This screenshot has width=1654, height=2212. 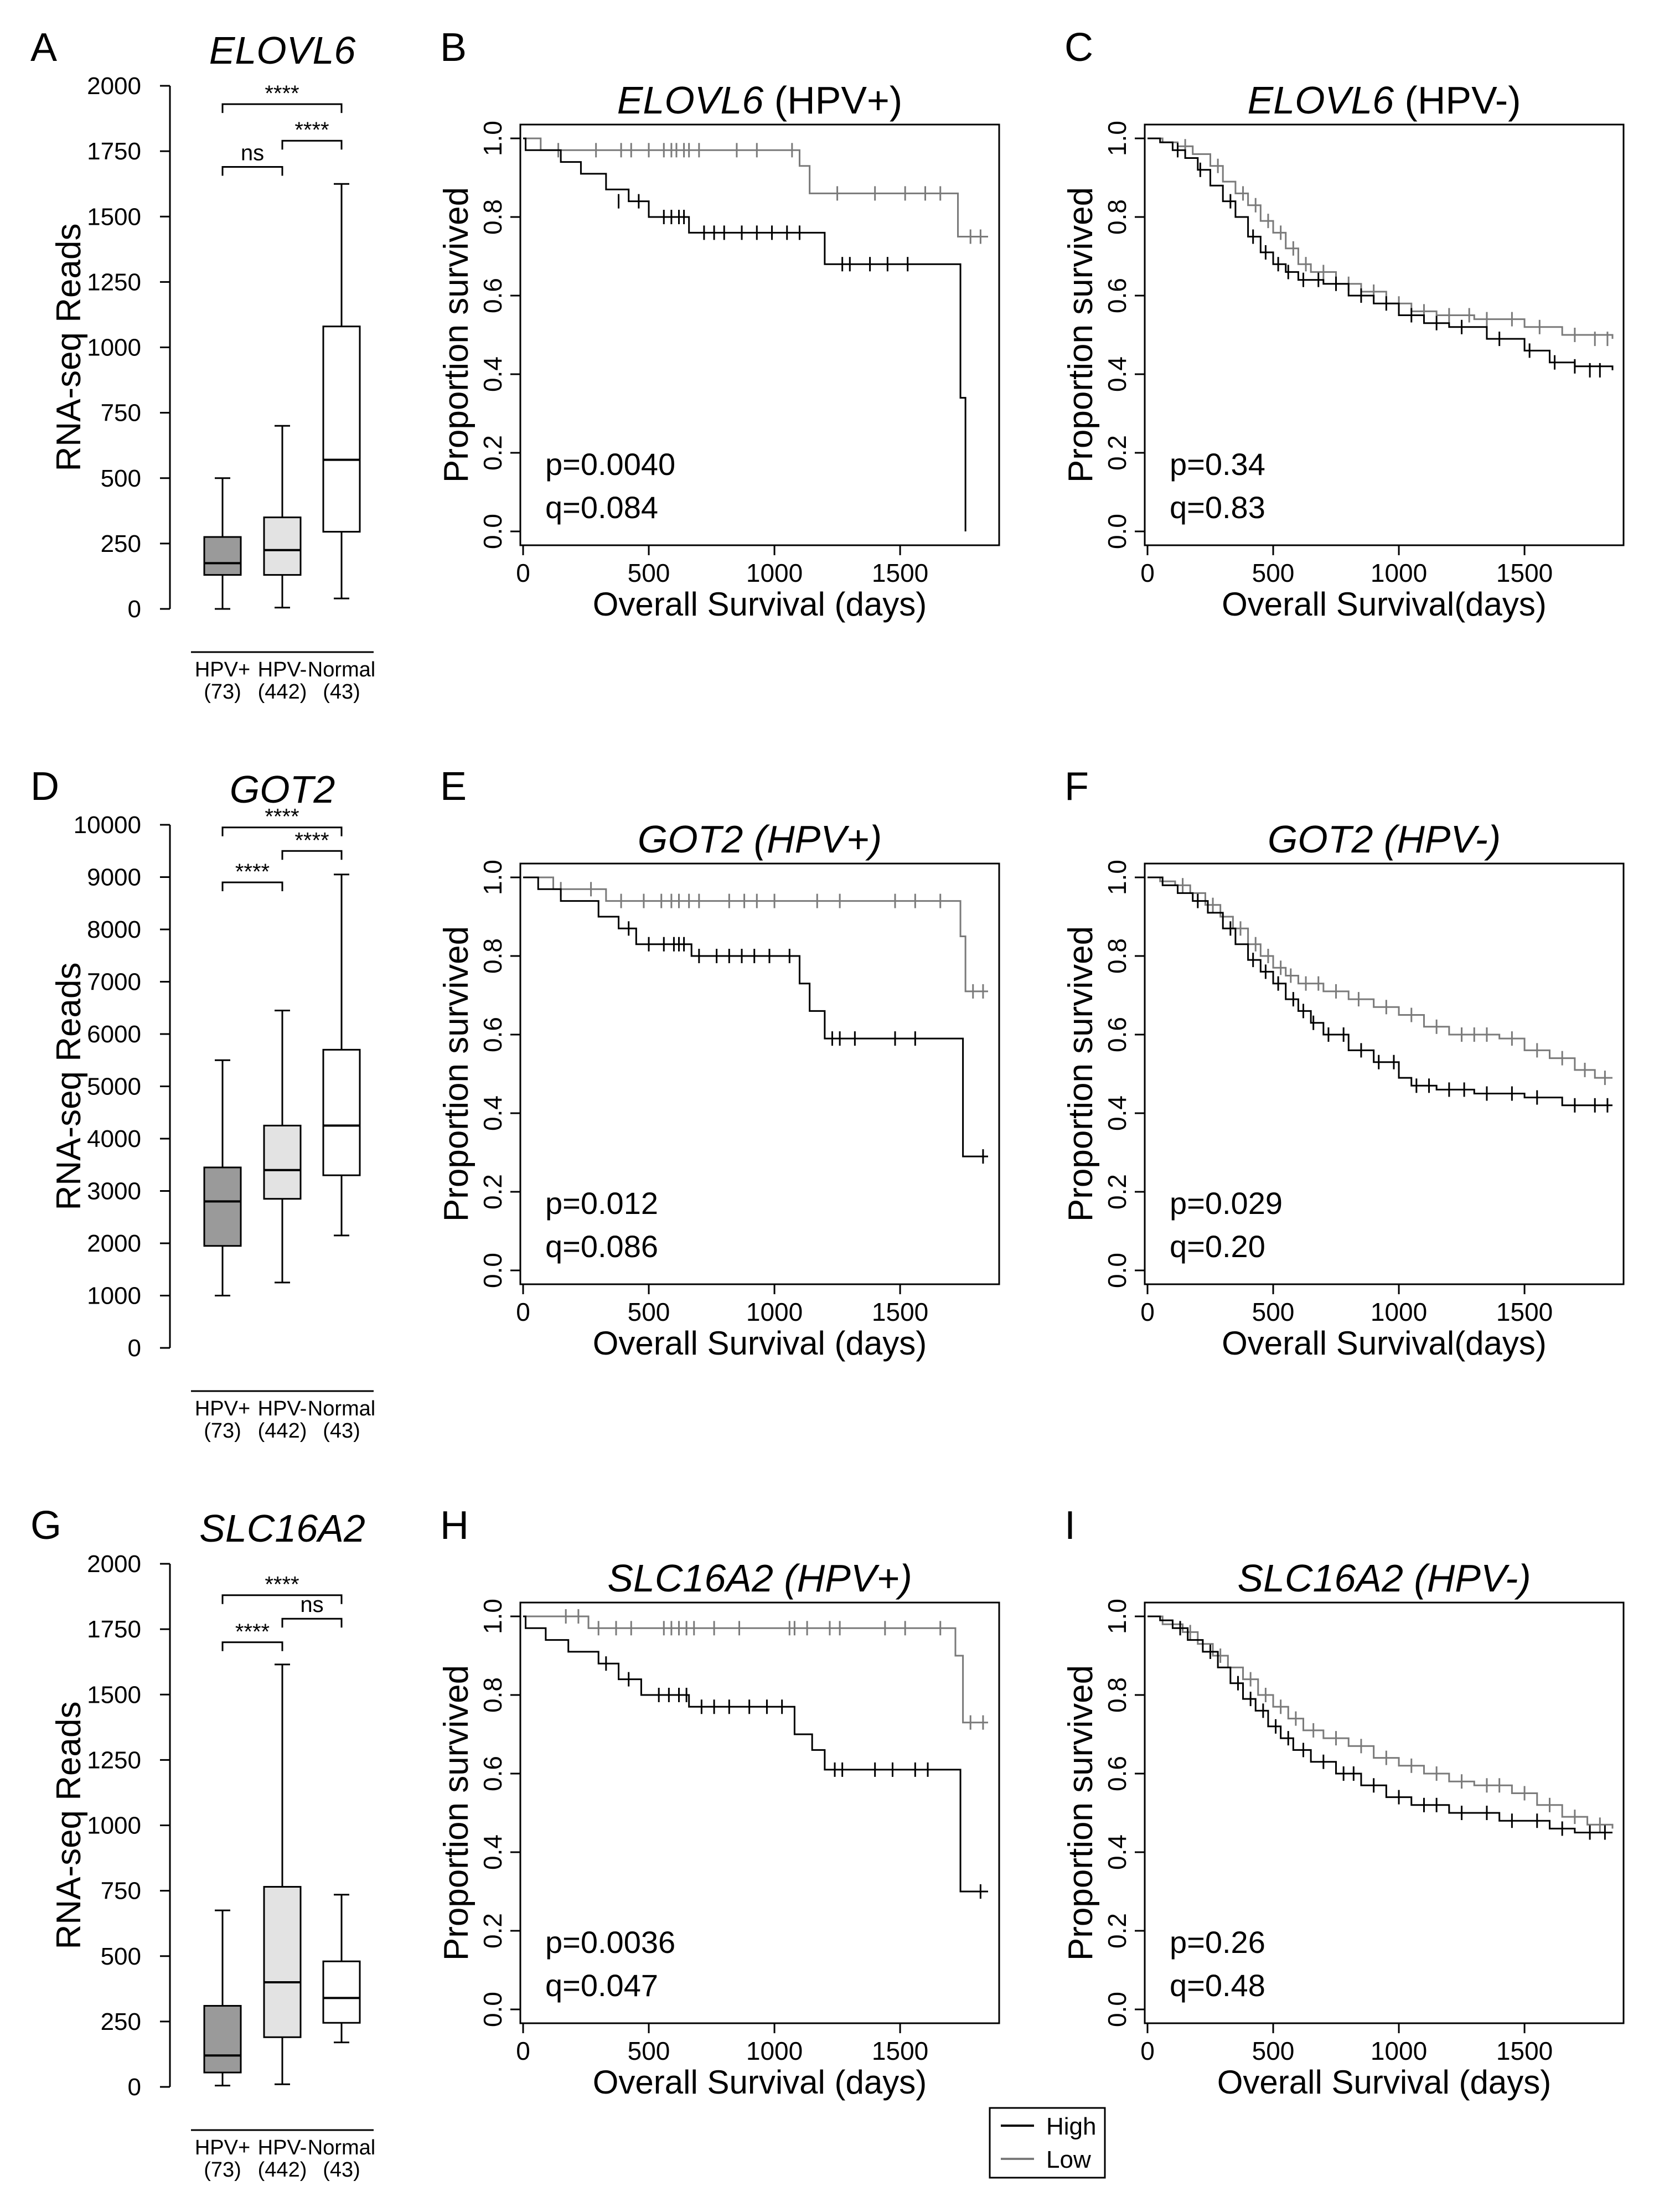 What do you see at coordinates (114, 877) in the screenshot?
I see `y-tick-label: 9000` at bounding box center [114, 877].